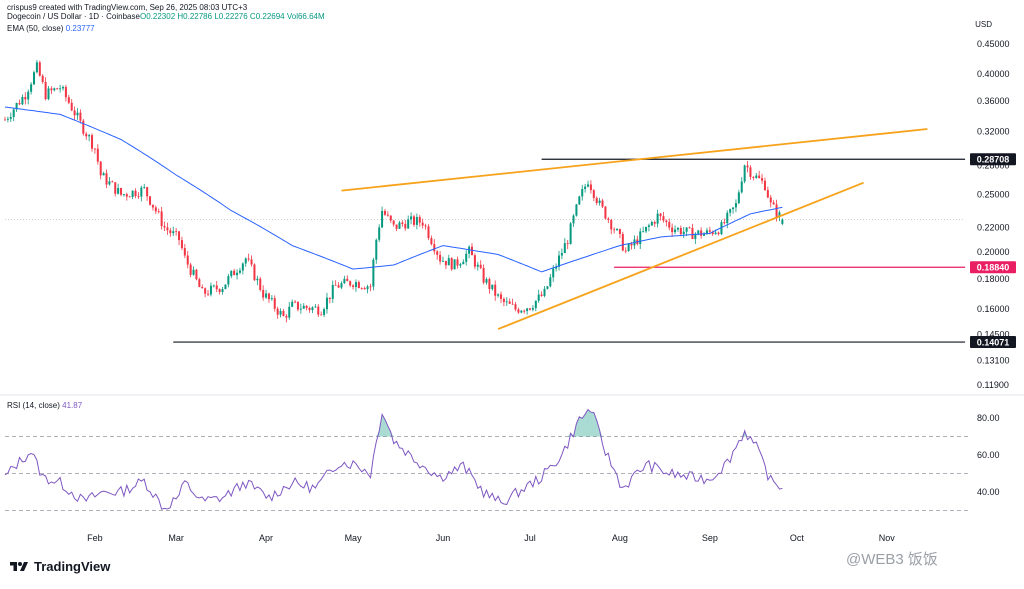 The image size is (1024, 589). What do you see at coordinates (59, 566) in the screenshot?
I see `tradingview-logo: TradingView` at bounding box center [59, 566].